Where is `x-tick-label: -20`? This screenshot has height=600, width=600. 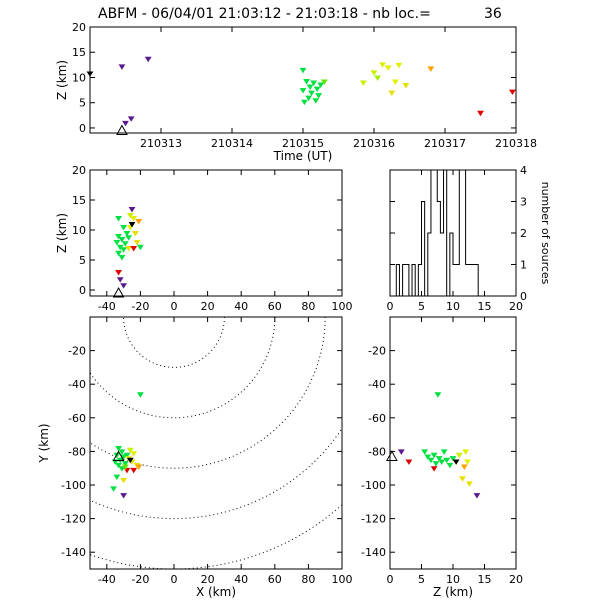
x-tick-label: -20 is located at coordinates (140, 306).